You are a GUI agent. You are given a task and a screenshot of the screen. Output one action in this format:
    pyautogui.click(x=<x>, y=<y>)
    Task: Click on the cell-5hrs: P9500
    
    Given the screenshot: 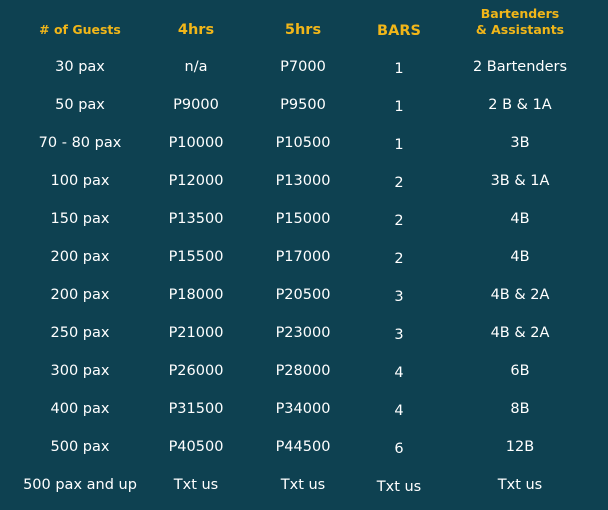 What is the action you would take?
    pyautogui.click(x=303, y=105)
    